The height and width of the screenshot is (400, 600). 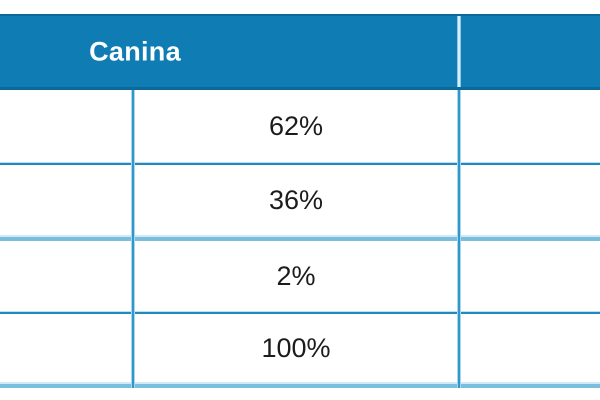 I want to click on table-bottom-border, so click(x=300, y=385).